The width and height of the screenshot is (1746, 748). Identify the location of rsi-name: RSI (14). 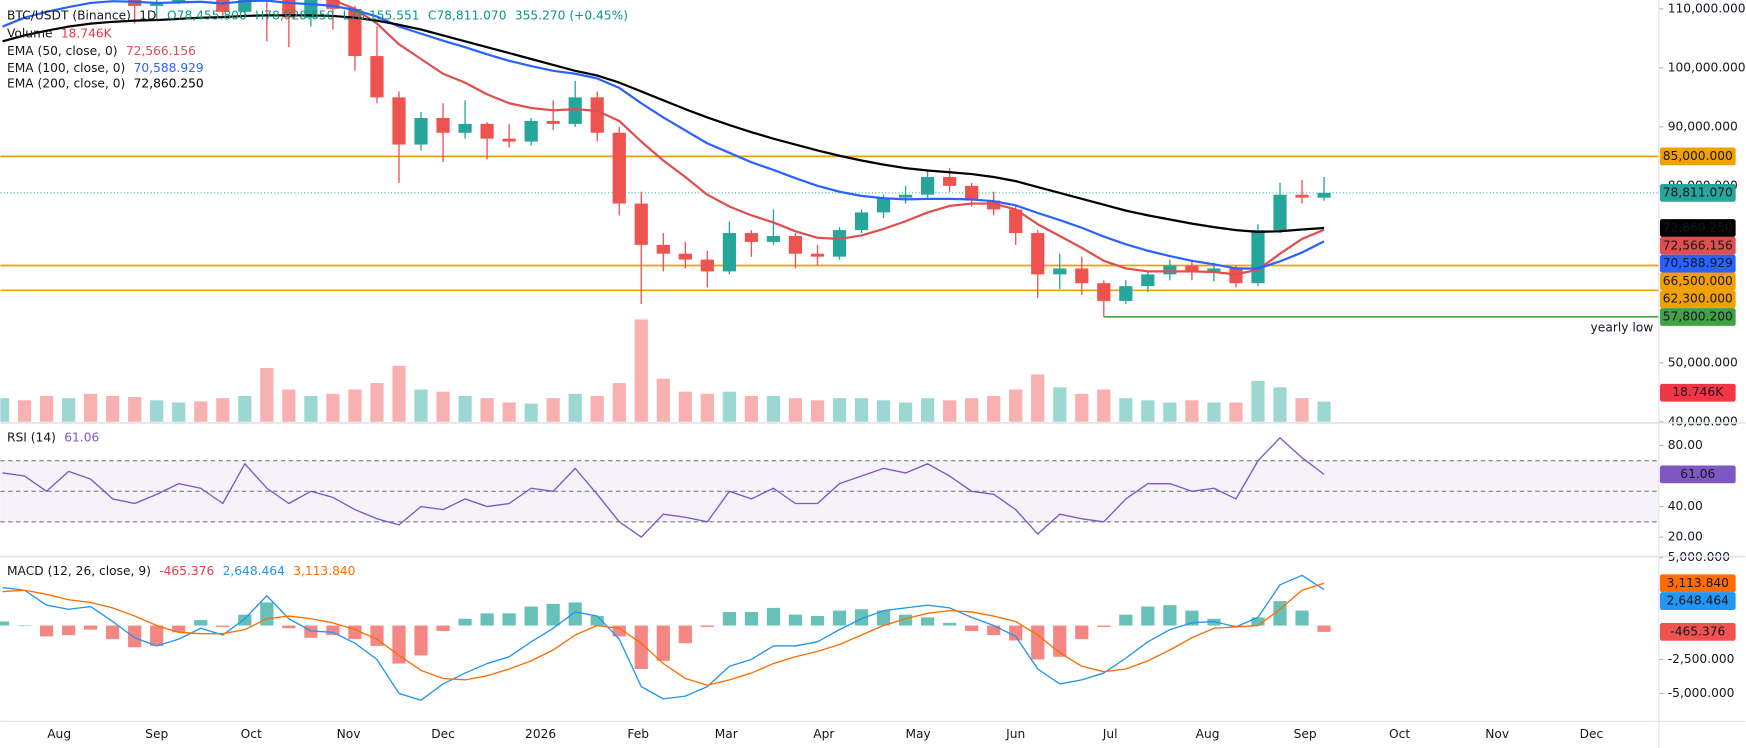
(31, 437).